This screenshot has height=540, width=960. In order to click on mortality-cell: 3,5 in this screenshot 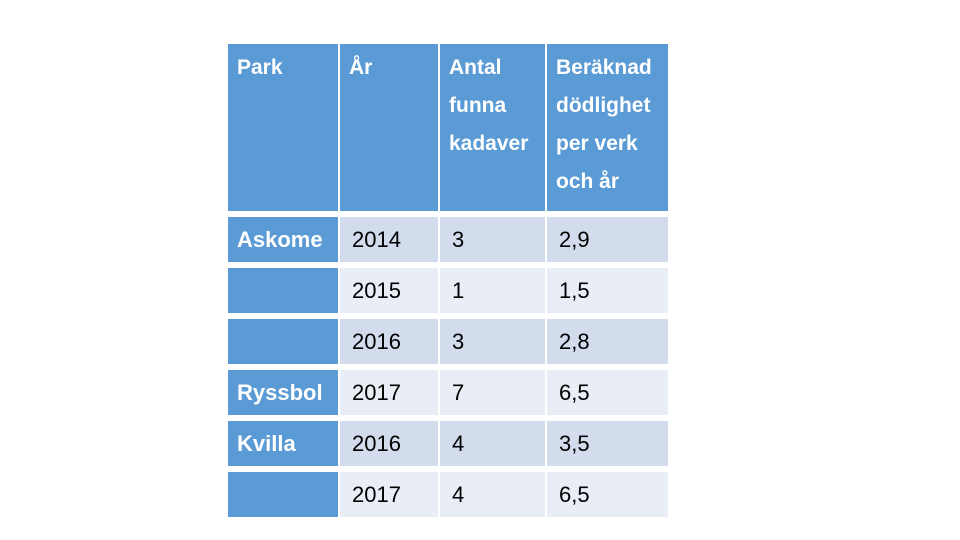, I will do `click(607, 446)`.